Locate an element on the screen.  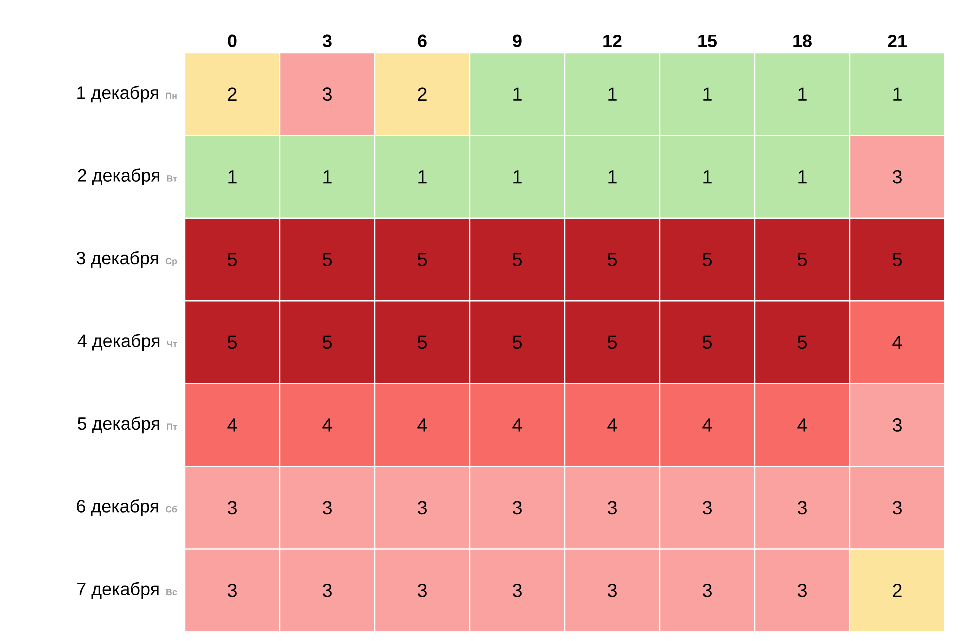
y2-tick-label: Сб is located at coordinates (172, 509).